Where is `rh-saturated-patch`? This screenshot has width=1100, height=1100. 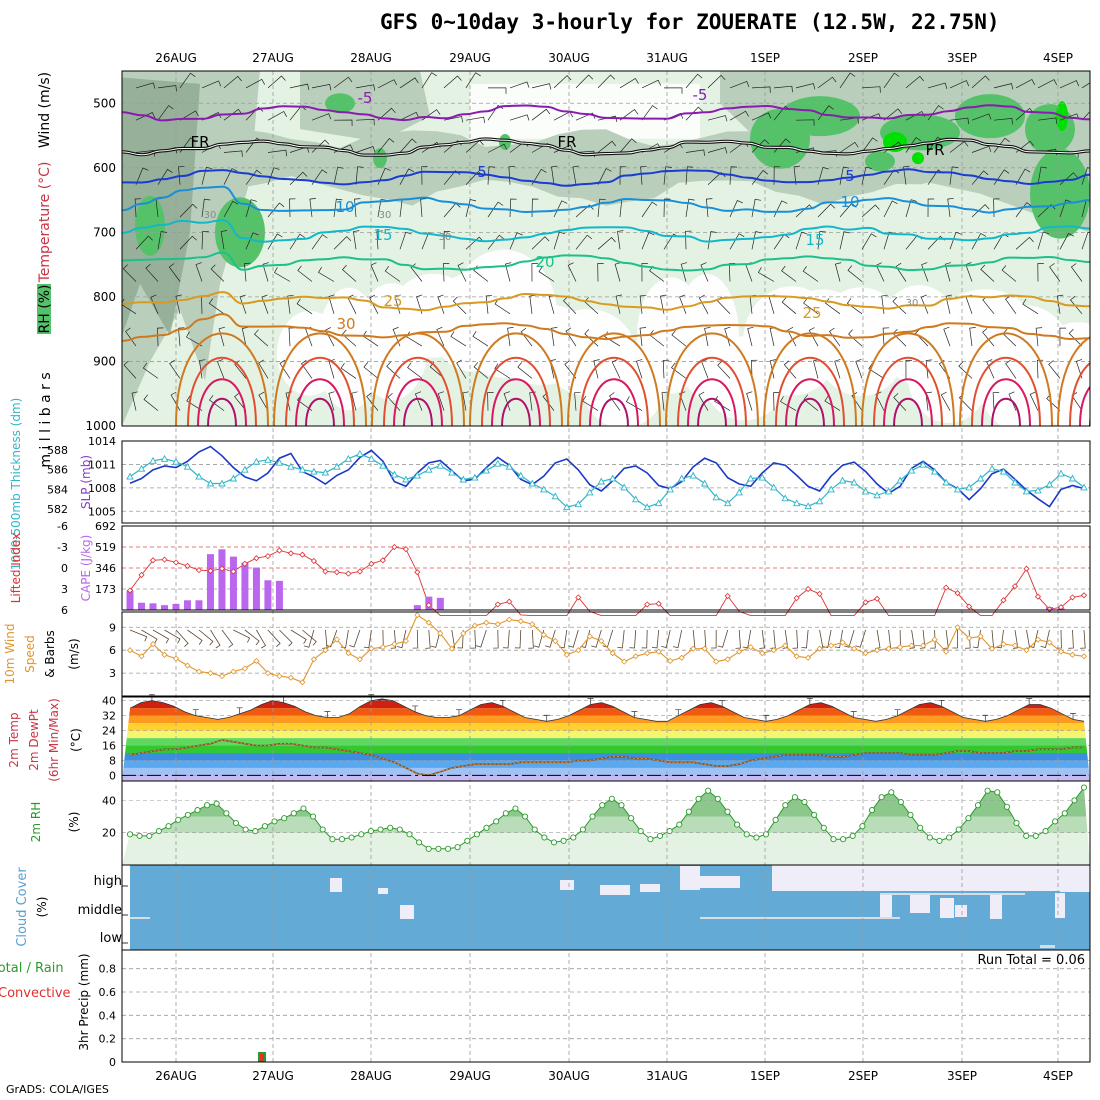
rh-saturated-patch is located at coordinates (918, 158).